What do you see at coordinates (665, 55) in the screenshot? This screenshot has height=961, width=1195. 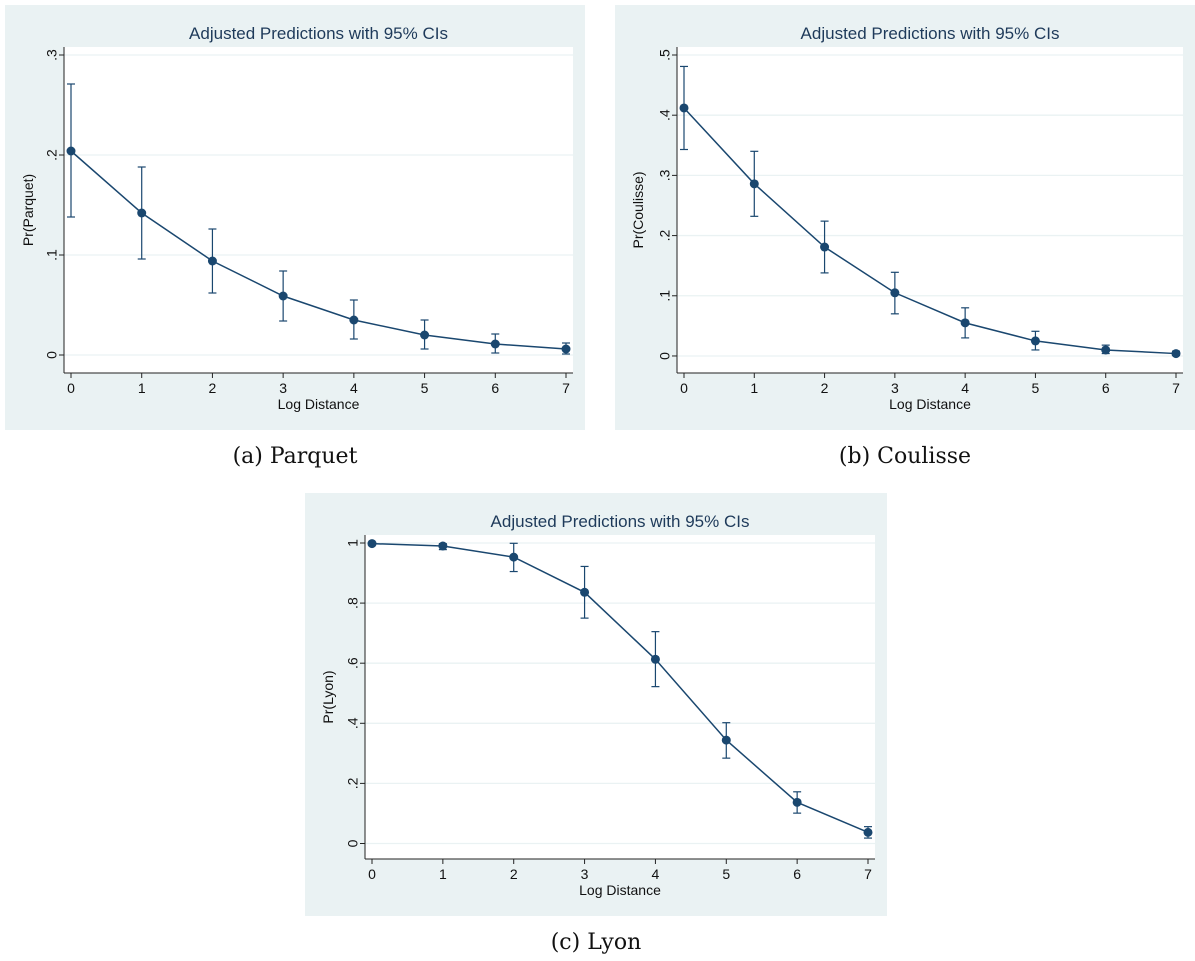 I see `y-tick-label: .5` at bounding box center [665, 55].